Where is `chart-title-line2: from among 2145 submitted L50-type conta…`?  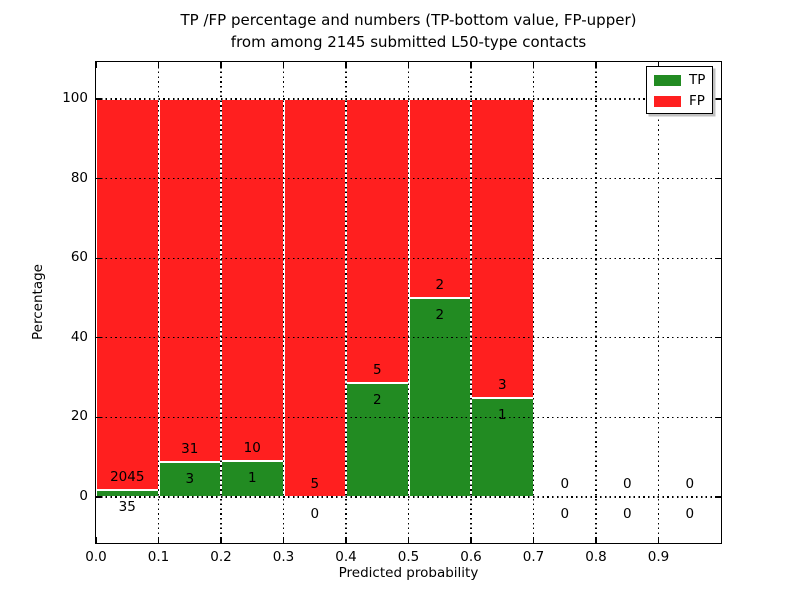 chart-title-line2: from among 2145 submitted L50-type conta… is located at coordinates (408, 42).